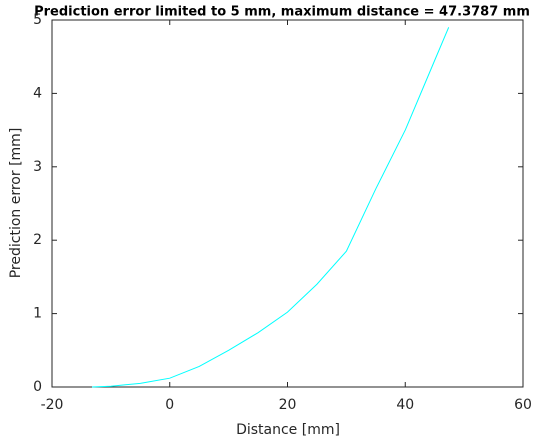 Image resolution: width=550 pixels, height=446 pixels. What do you see at coordinates (37, 314) in the screenshot?
I see `y-tick-label: 1` at bounding box center [37, 314].